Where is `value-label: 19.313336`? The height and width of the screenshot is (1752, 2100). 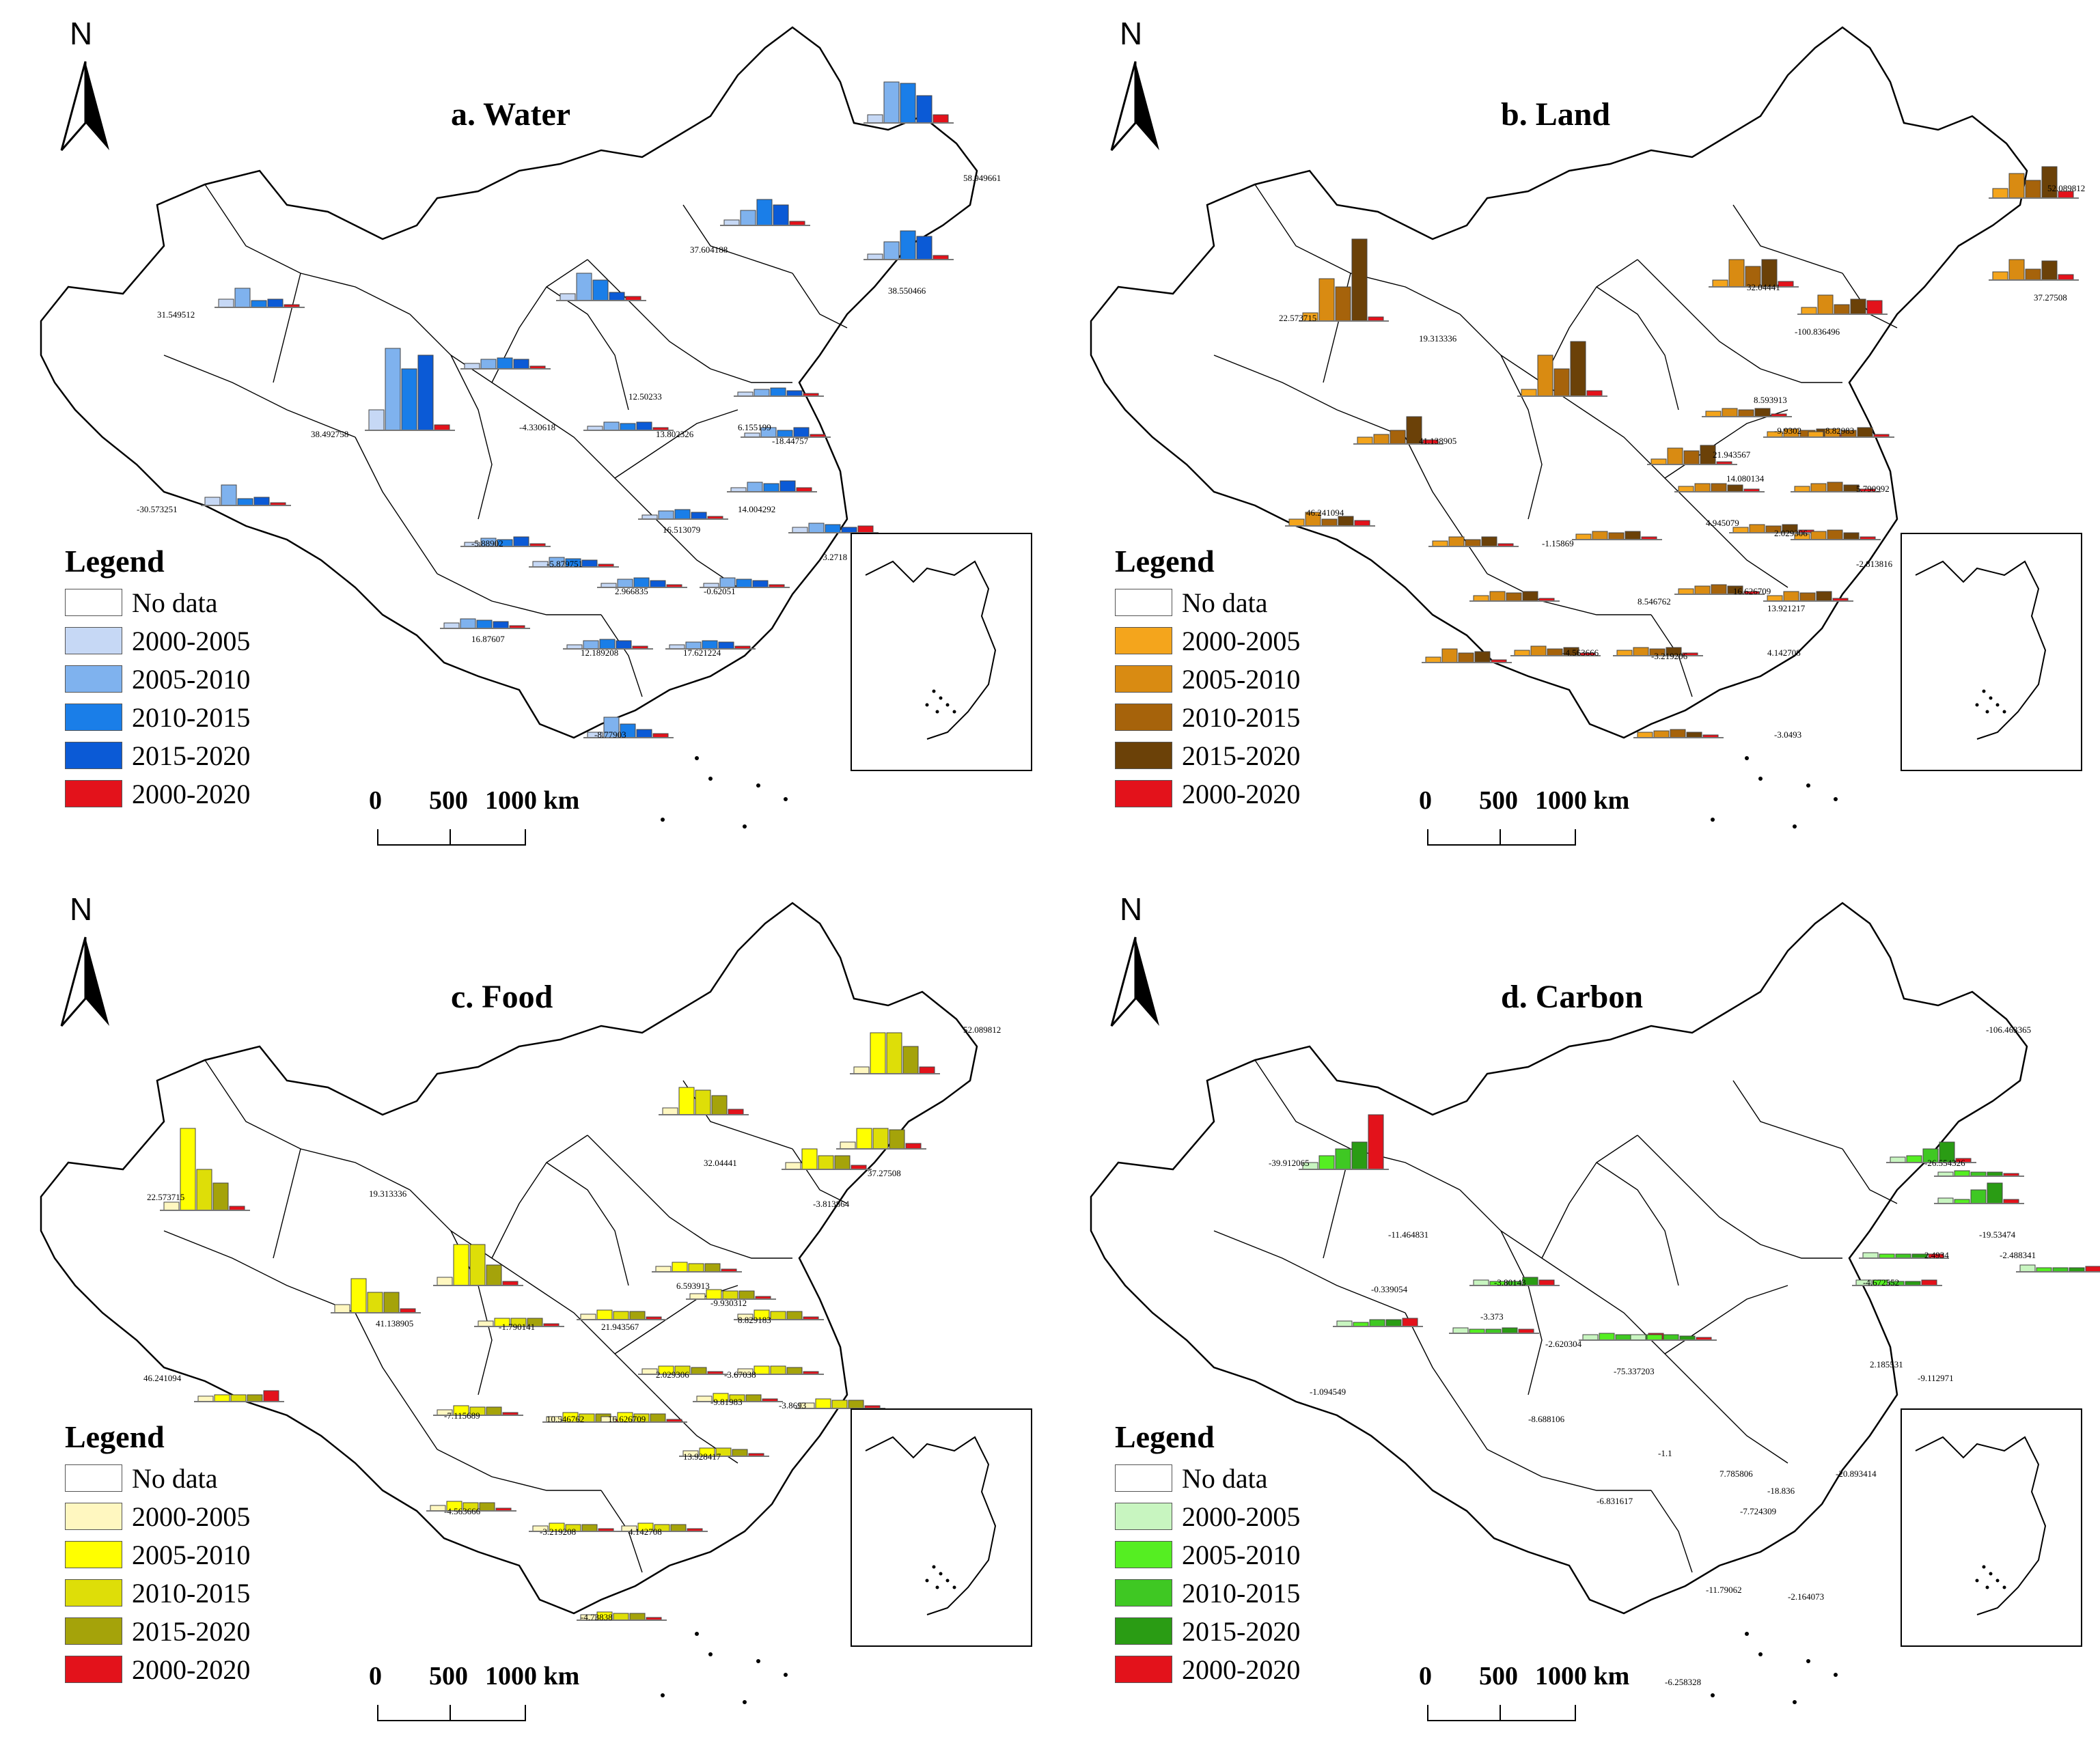 value-label: 19.313336 is located at coordinates (388, 1193).